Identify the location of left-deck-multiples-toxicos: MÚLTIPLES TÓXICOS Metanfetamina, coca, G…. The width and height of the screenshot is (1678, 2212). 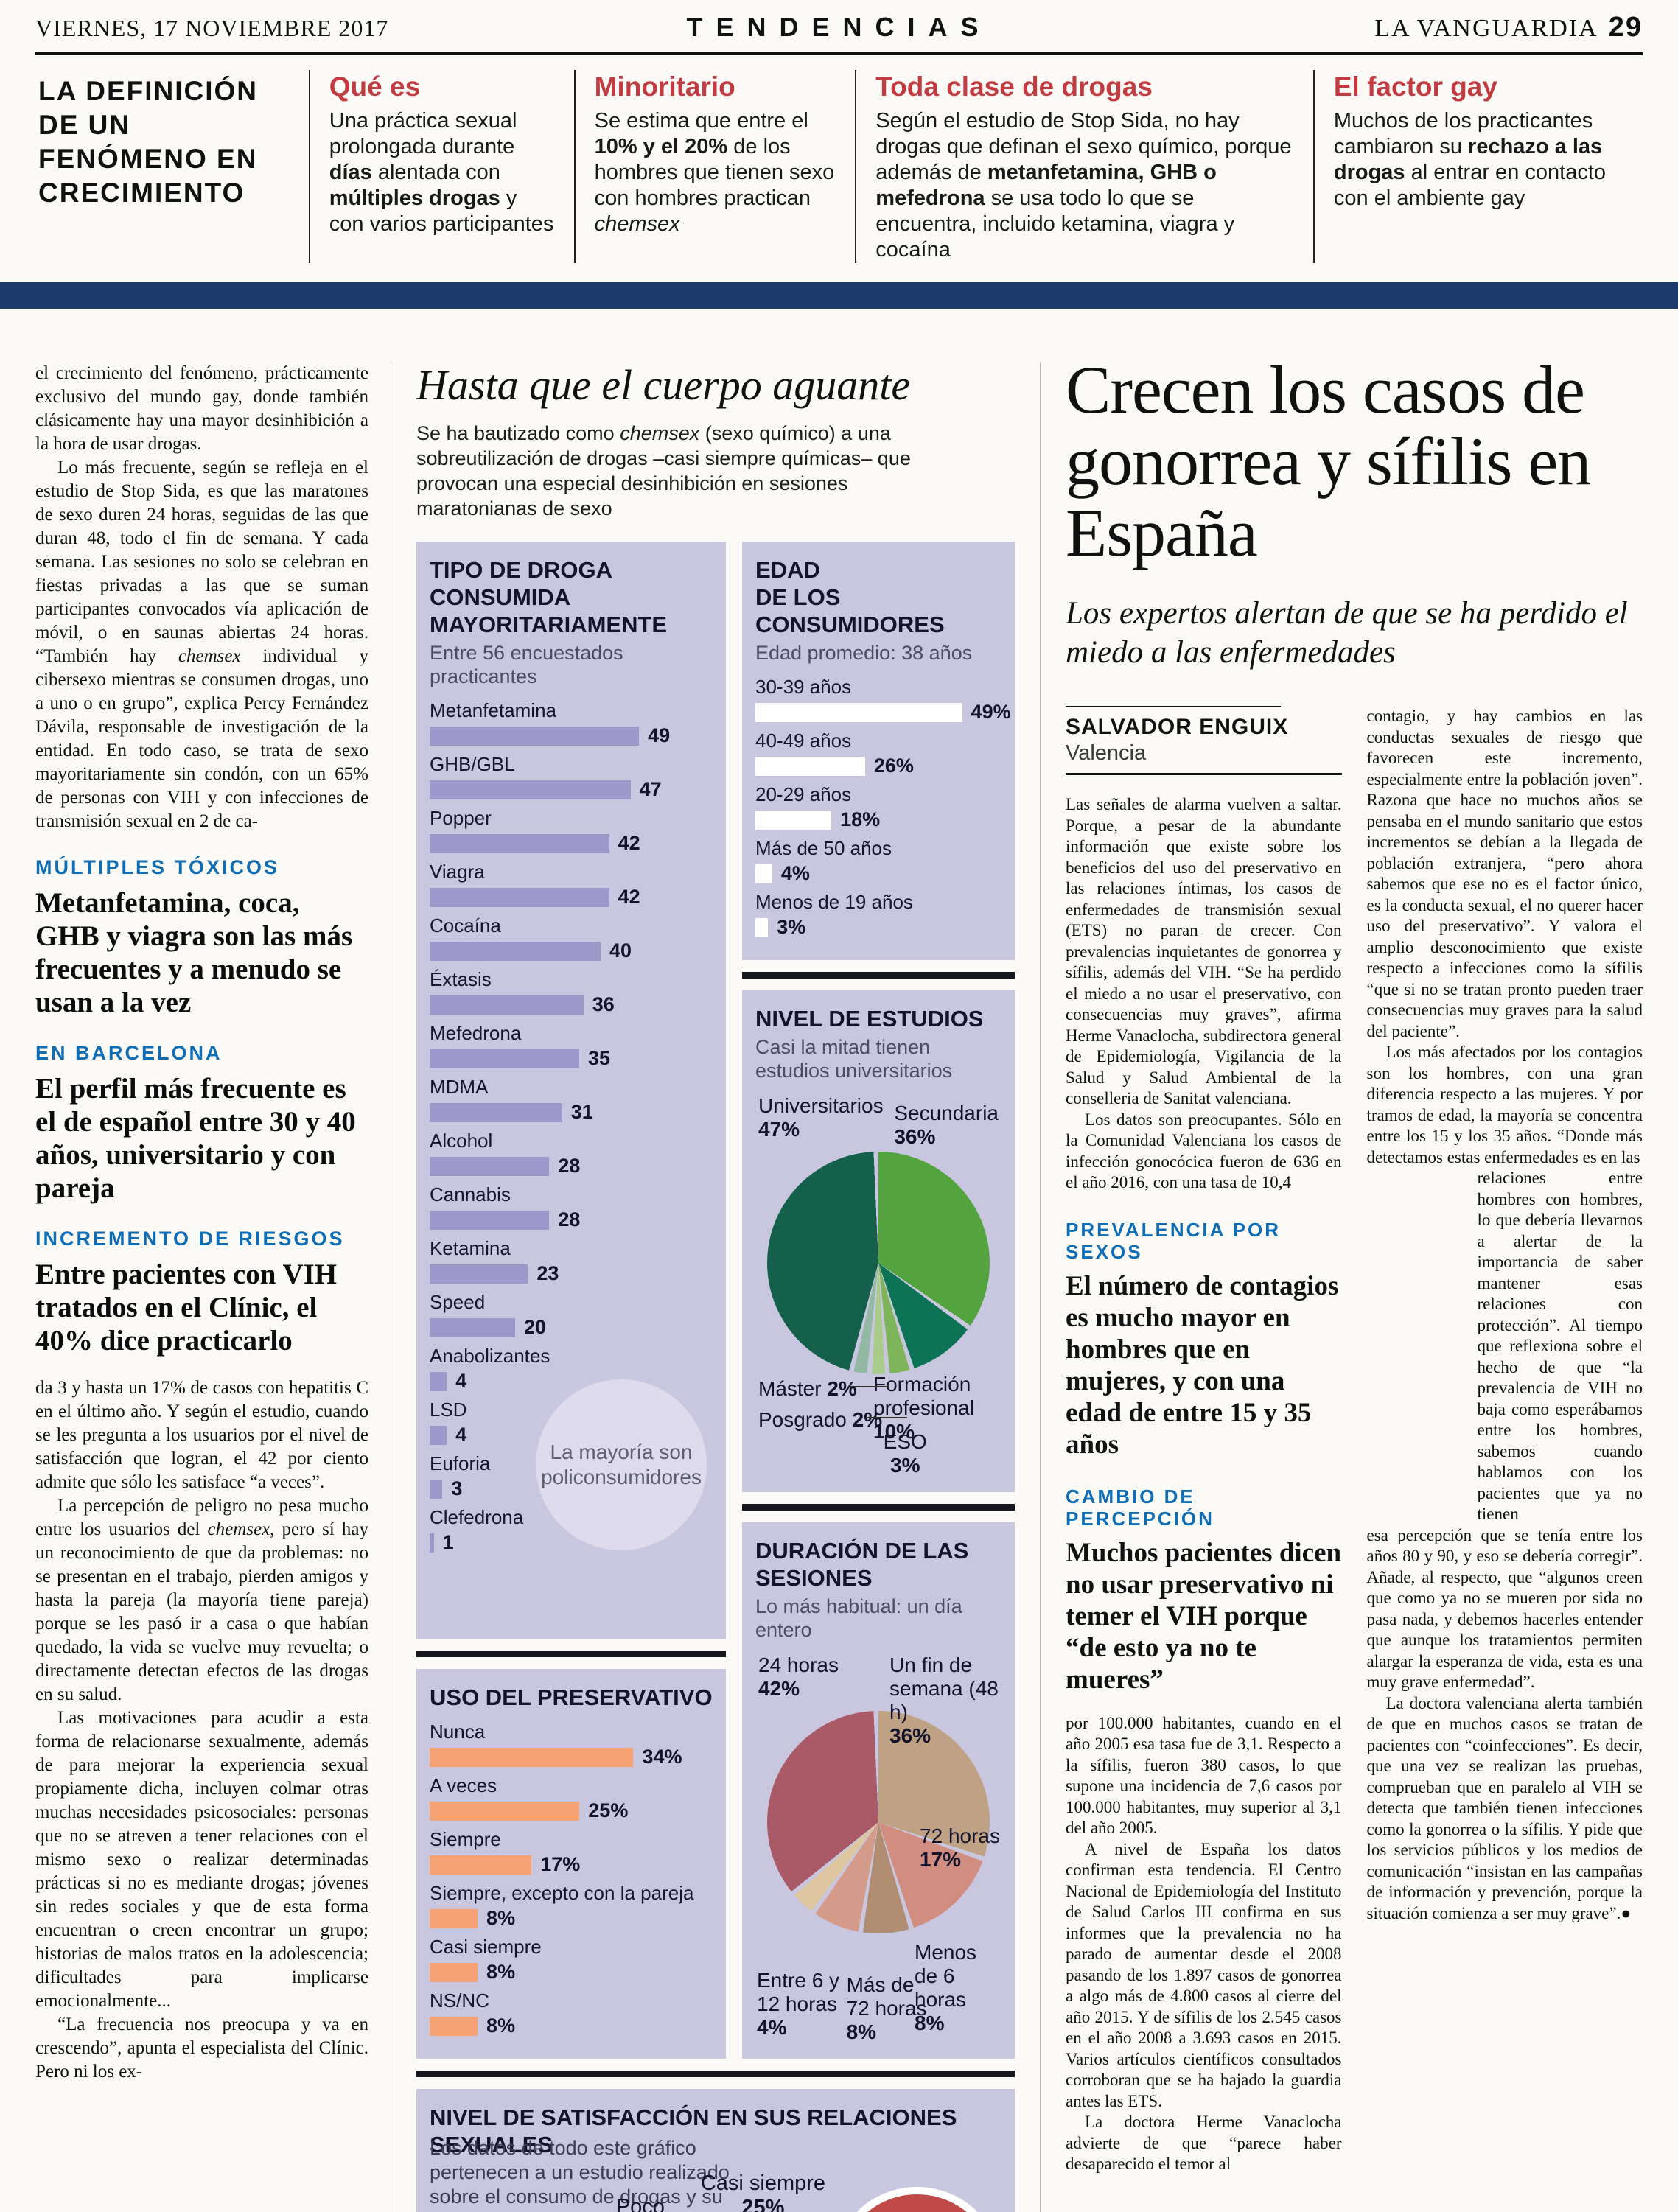
(201, 937).